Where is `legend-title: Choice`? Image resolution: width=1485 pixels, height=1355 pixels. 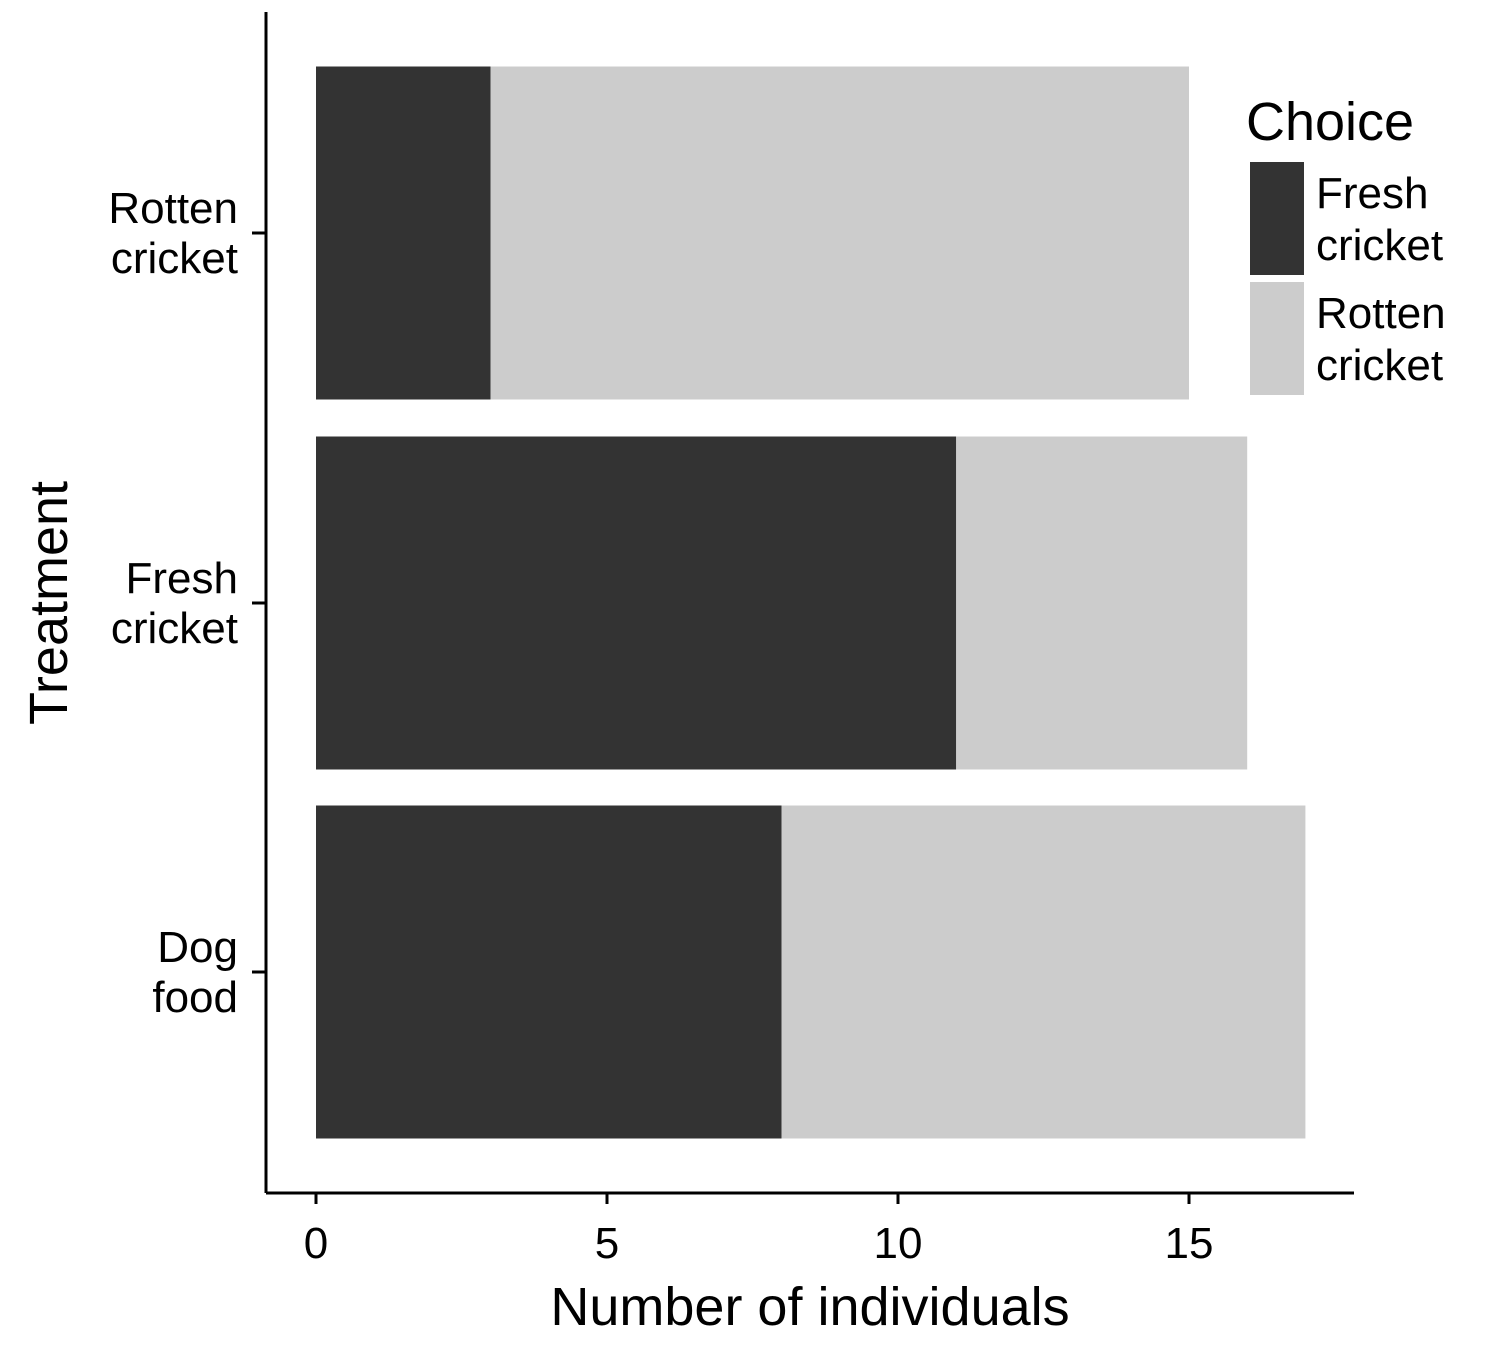
legend-title: Choice is located at coordinates (1330, 122).